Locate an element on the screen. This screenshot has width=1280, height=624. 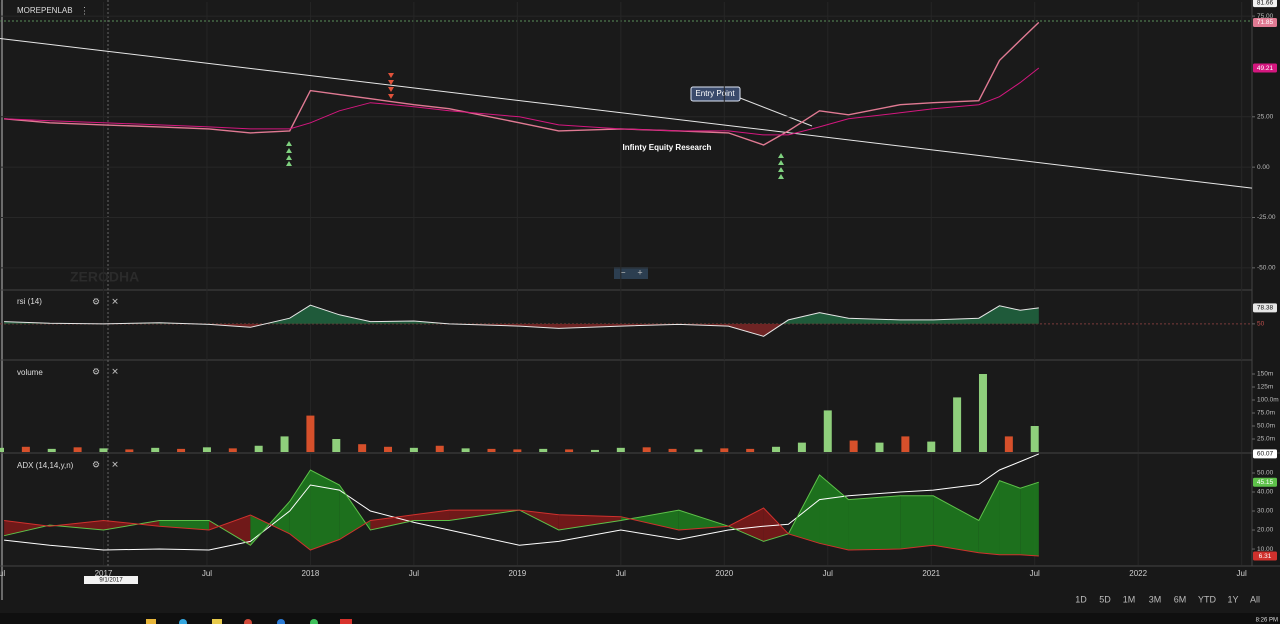
y-tick-label: 75.0m is located at coordinates (1266, 413).